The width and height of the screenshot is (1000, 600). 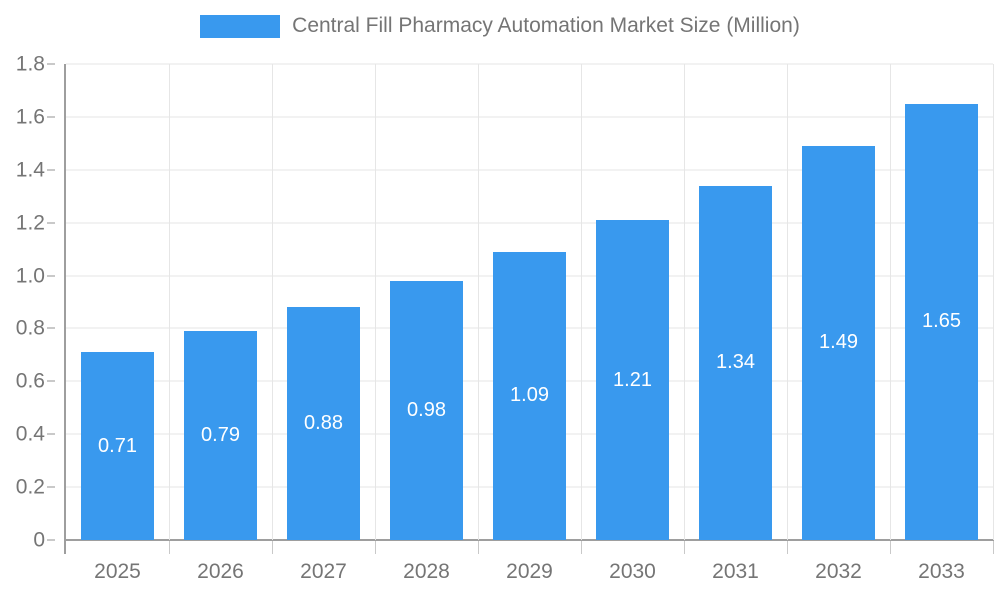 I want to click on bar: 0.71, so click(x=117, y=446).